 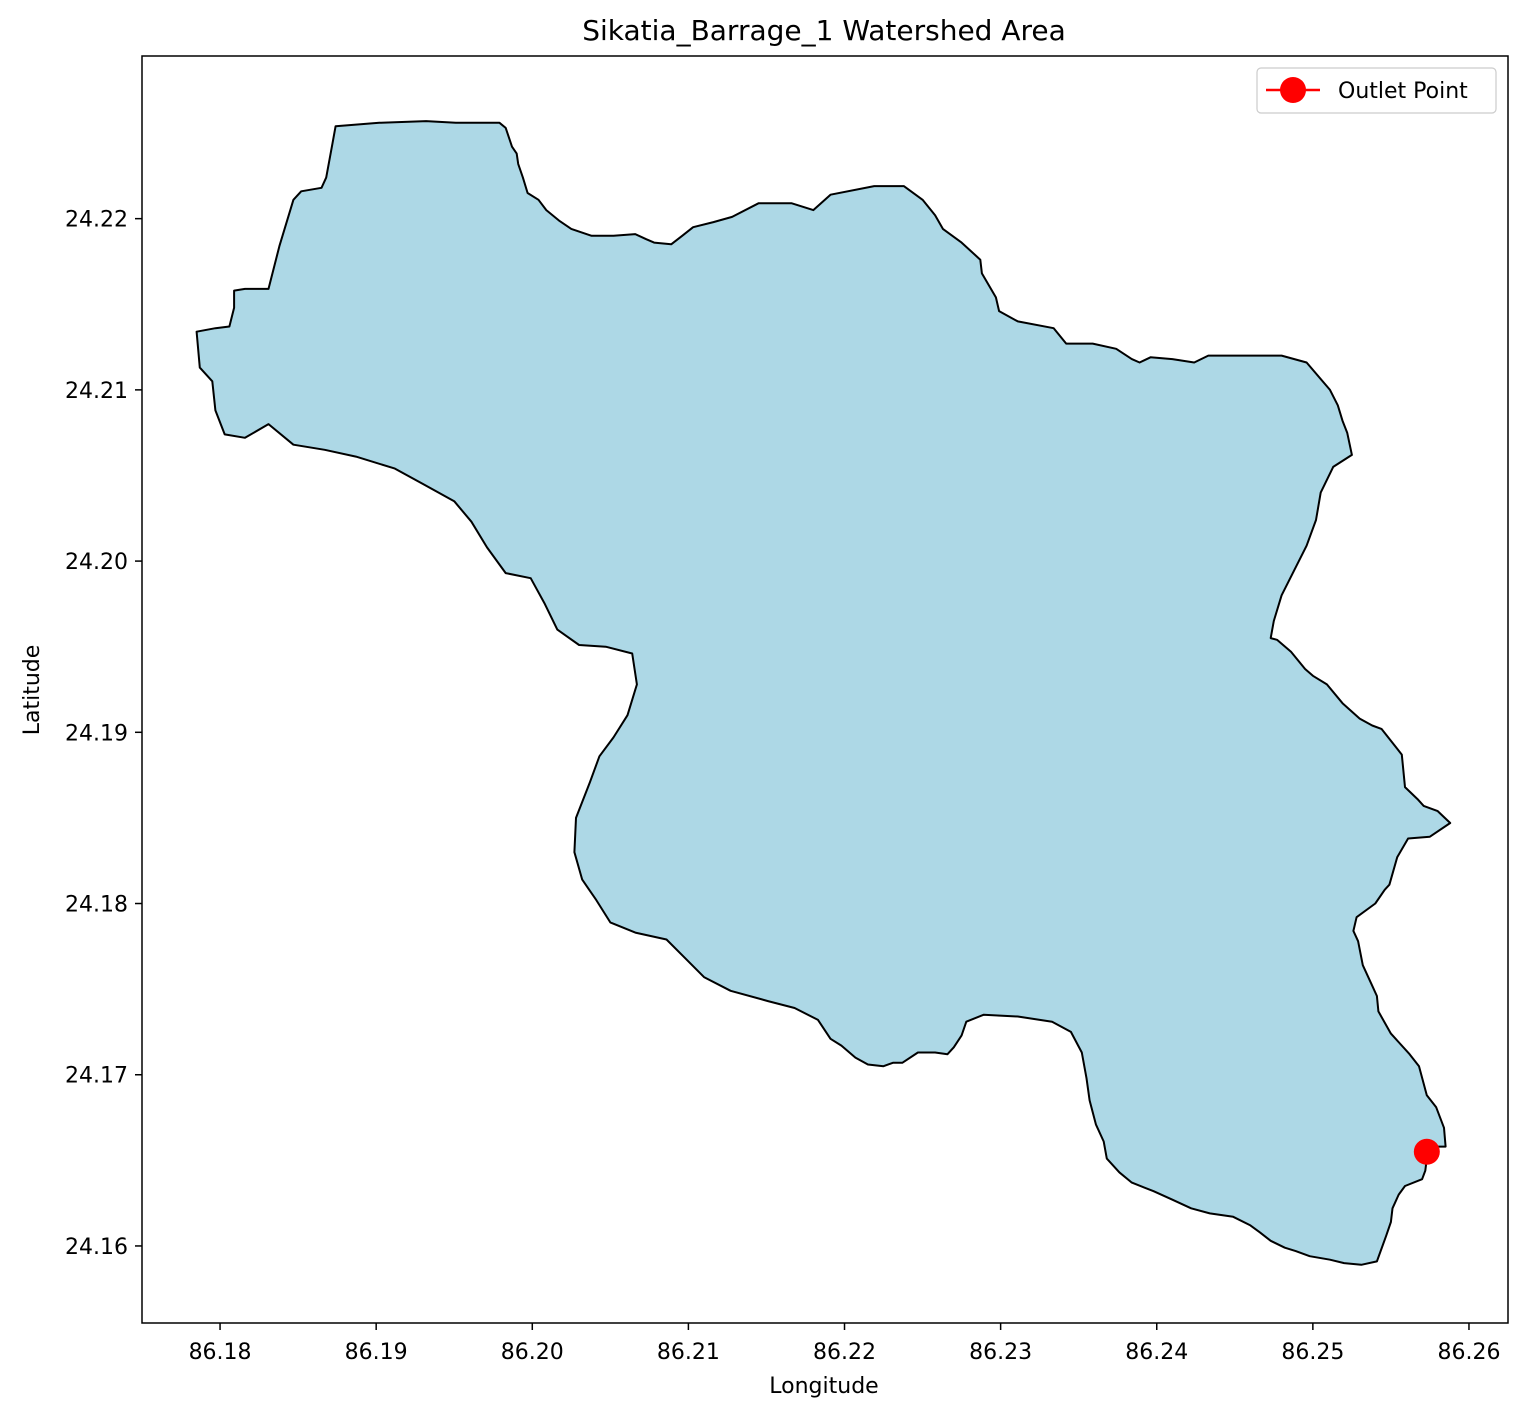 What do you see at coordinates (1426, 1151) in the screenshot?
I see `outlet-point-marker` at bounding box center [1426, 1151].